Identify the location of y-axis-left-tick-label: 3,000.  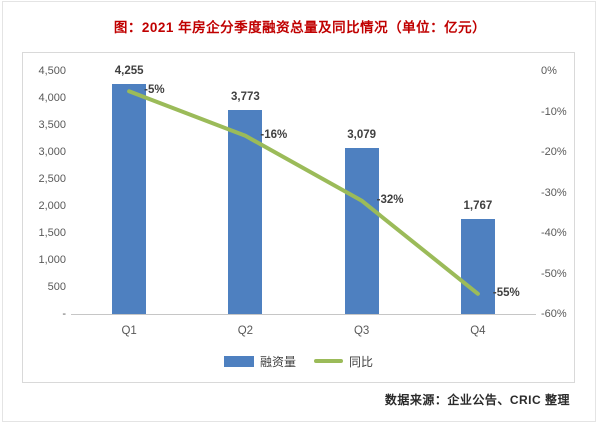
(52, 152).